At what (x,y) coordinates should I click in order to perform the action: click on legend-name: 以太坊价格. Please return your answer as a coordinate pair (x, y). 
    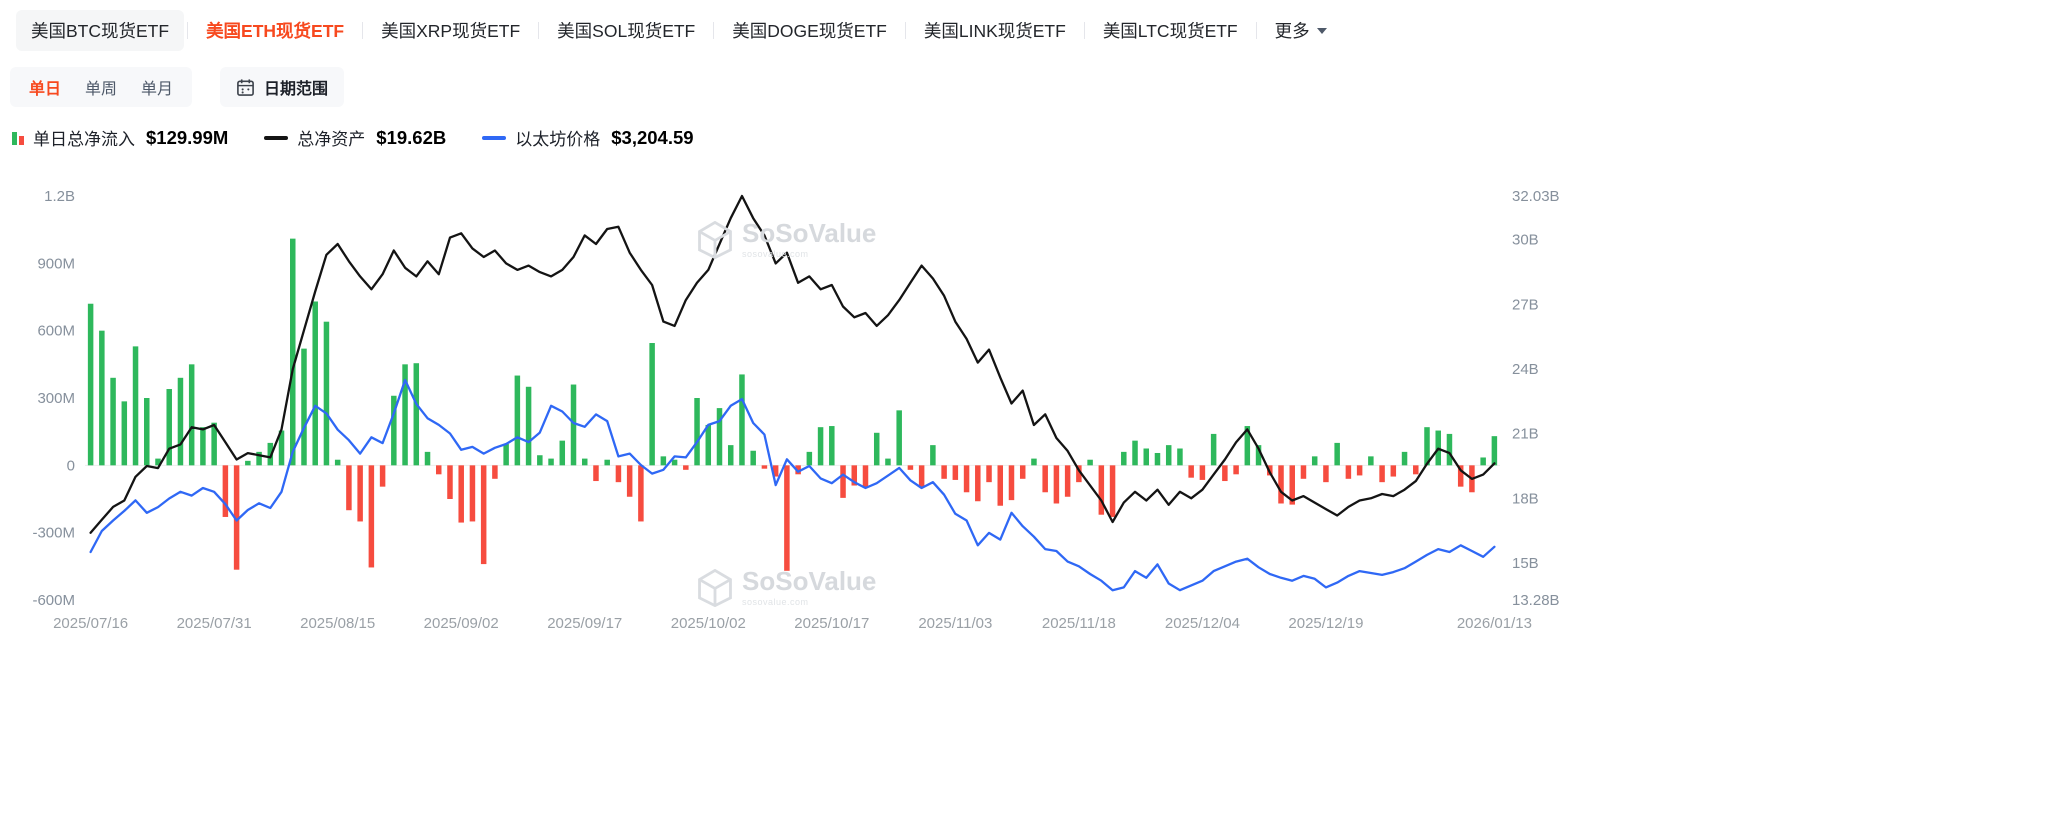
    Looking at the image, I should click on (558, 139).